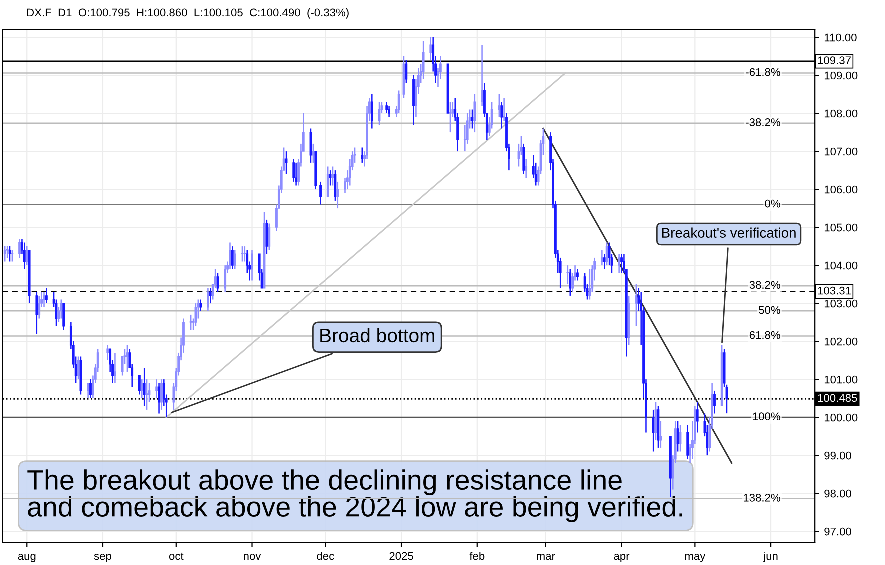  I want to click on y-tick-label: 104.00, so click(841, 266).